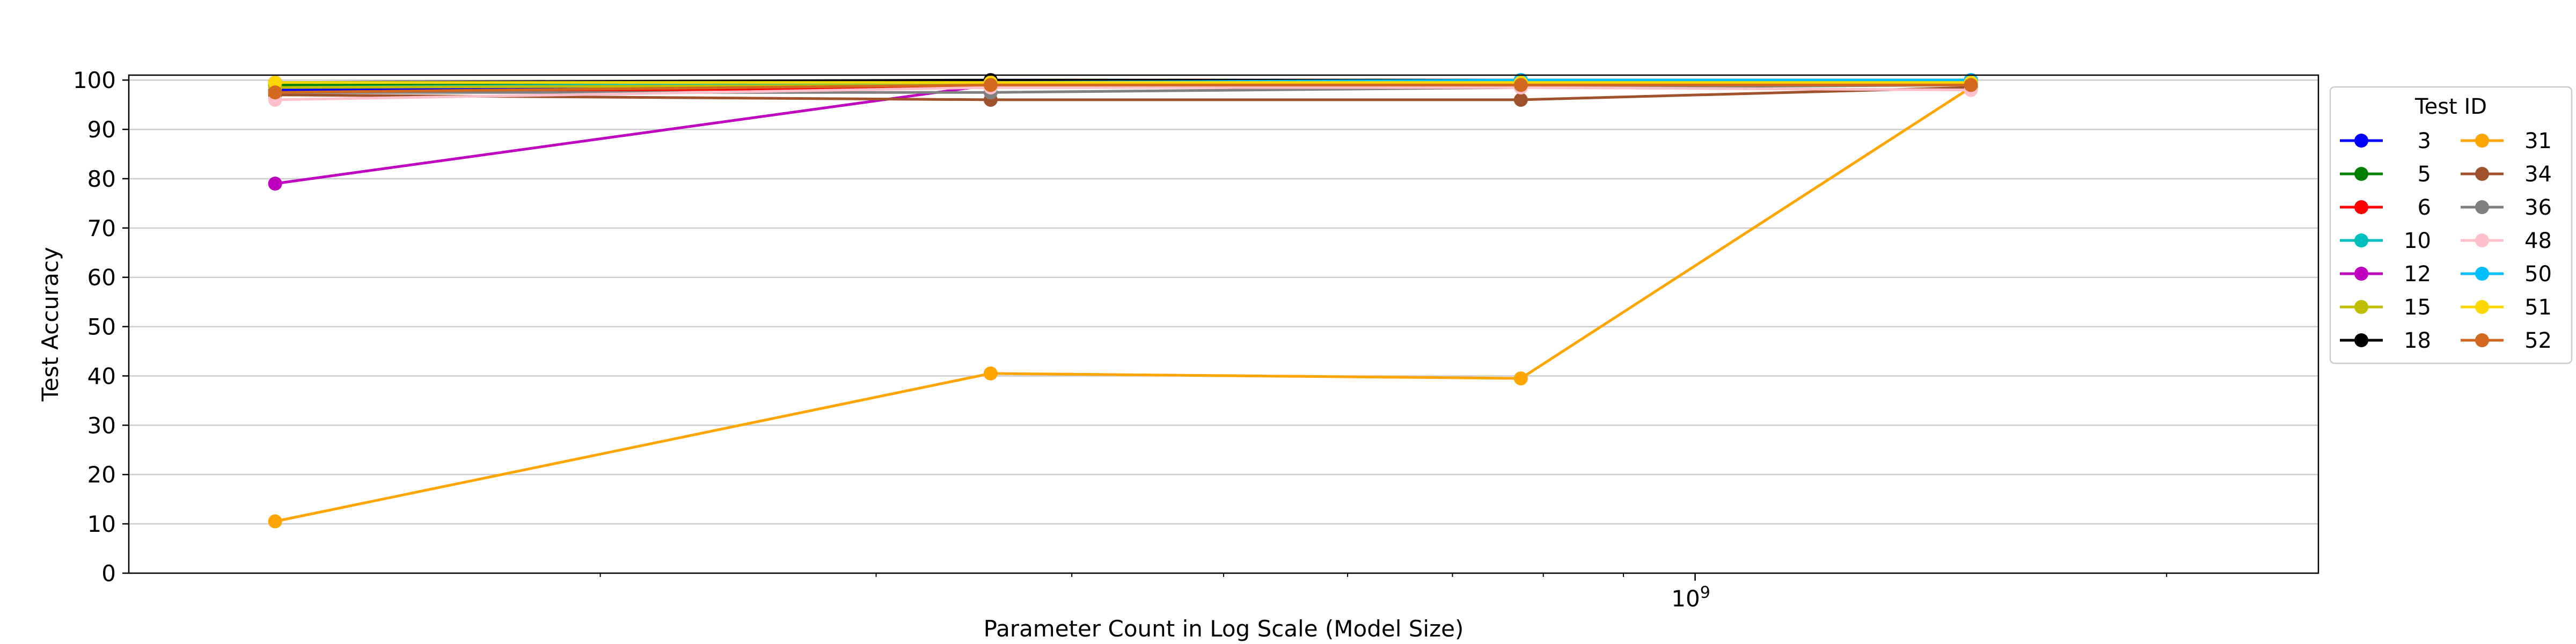 This screenshot has width=2576, height=644. I want to click on legend: Test ID 3 5 6 10 12 15 18 31 34 36 48 50 51 52, so click(2451, 225).